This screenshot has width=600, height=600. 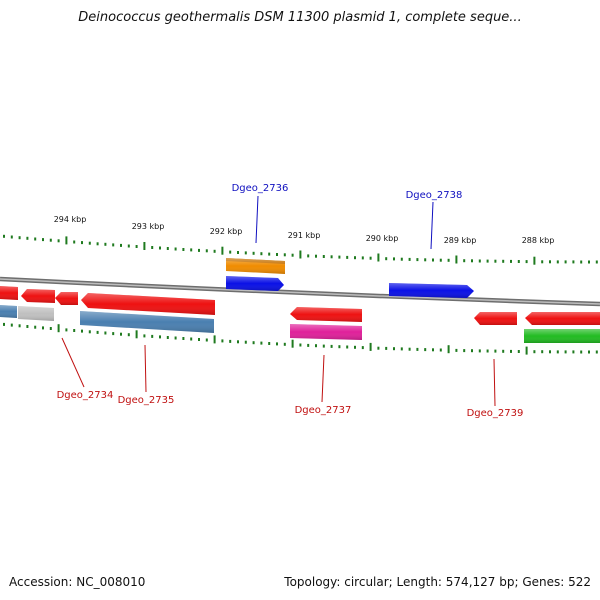 I want to click on tick-label: 293 kbp, so click(x=148, y=226).